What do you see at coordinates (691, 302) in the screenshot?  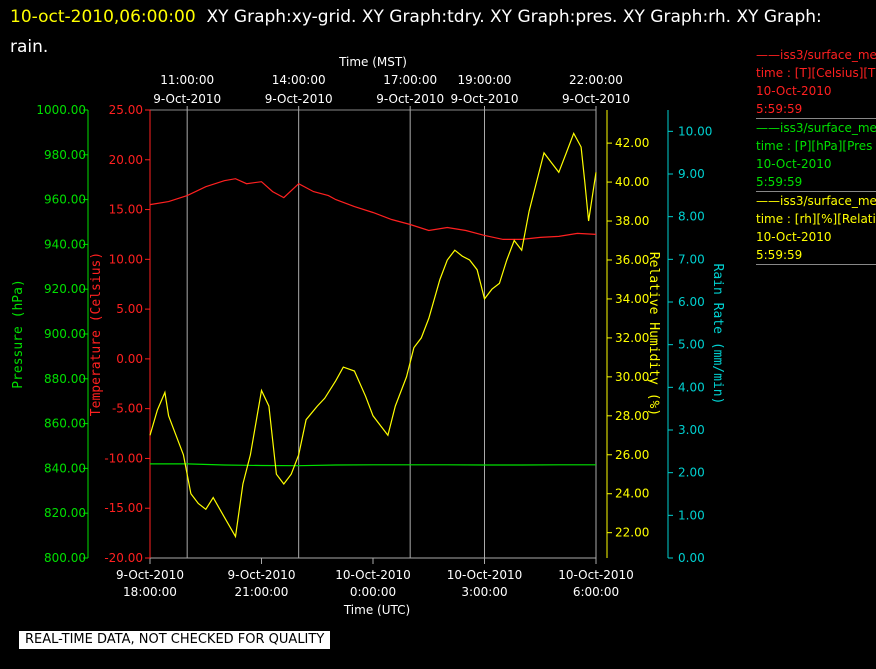 I see `rain-tick-label: 6.00` at bounding box center [691, 302].